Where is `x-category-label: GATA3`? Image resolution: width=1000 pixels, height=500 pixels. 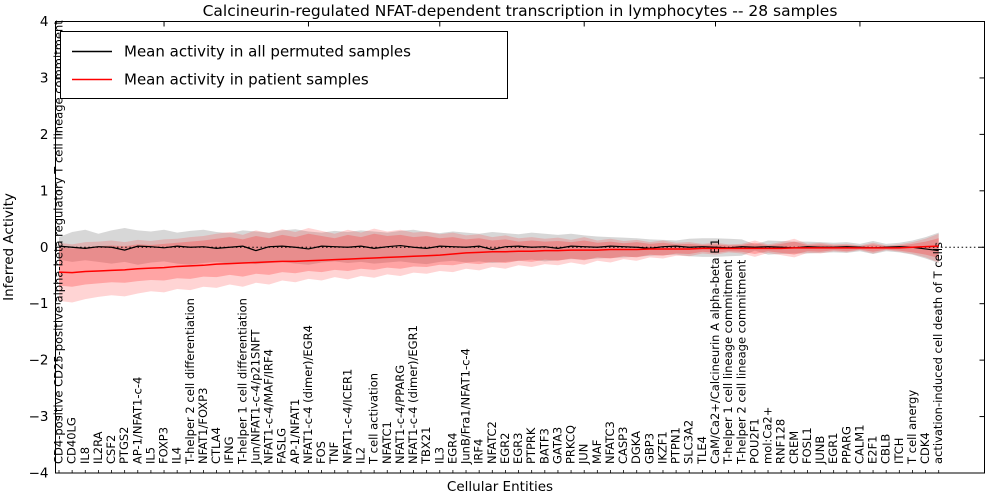
x-category-label: GATA3 is located at coordinates (557, 445).